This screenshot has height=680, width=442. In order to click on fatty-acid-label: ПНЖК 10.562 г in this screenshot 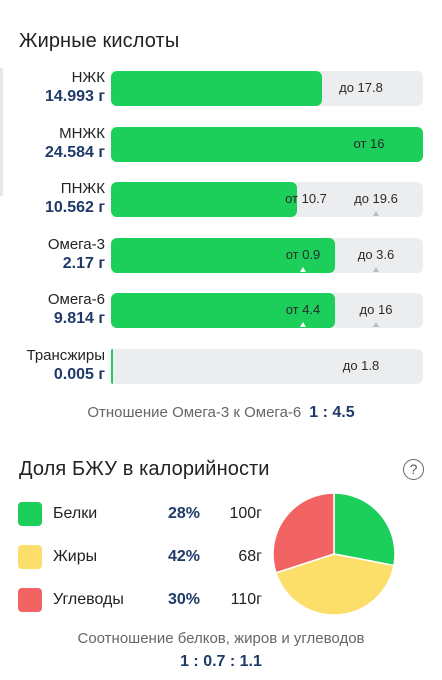, I will do `click(75, 198)`.